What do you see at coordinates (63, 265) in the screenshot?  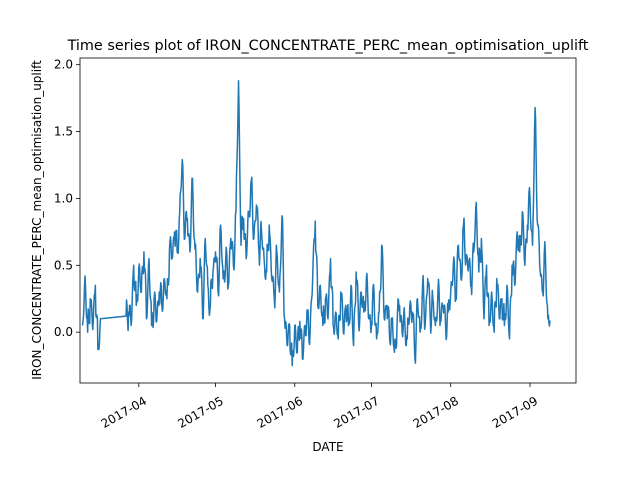 I see `y-tick-label-1: 0.5` at bounding box center [63, 265].